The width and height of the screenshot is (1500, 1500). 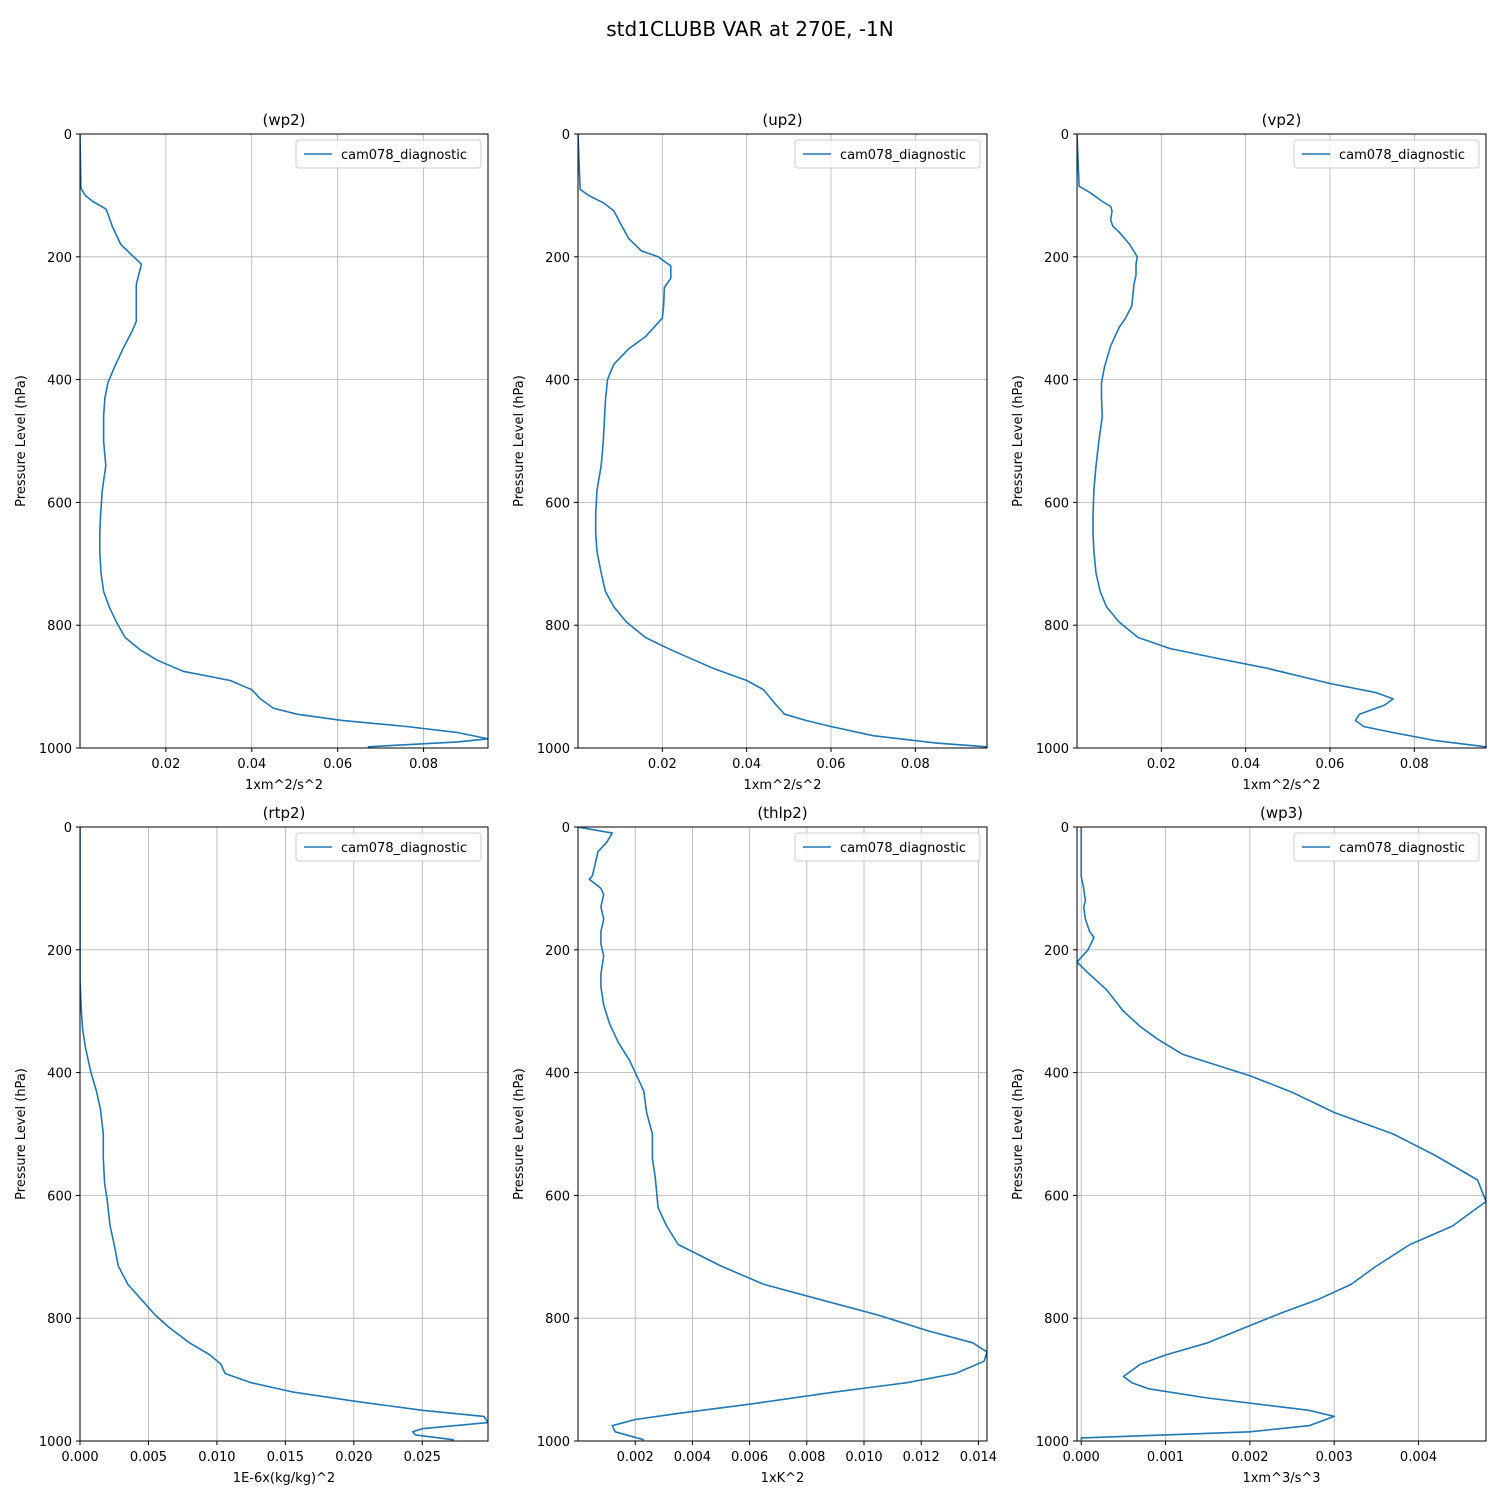 I want to click on figure-title: std1CLUBB VAR at 270E, -1N, so click(x=749, y=29).